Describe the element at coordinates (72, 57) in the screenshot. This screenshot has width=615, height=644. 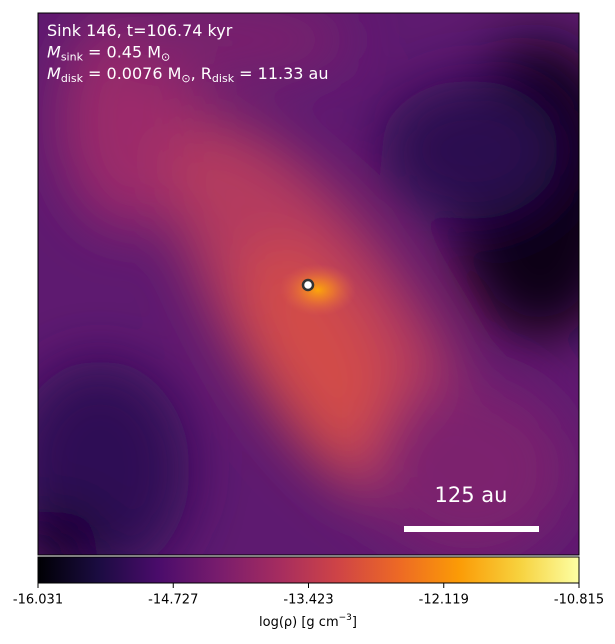
I see `subscript: sink` at that location.